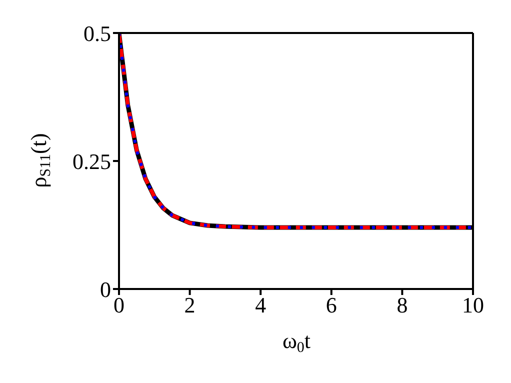  Describe the element at coordinates (473, 305) in the screenshot. I see `x-tick-label: 10` at that location.